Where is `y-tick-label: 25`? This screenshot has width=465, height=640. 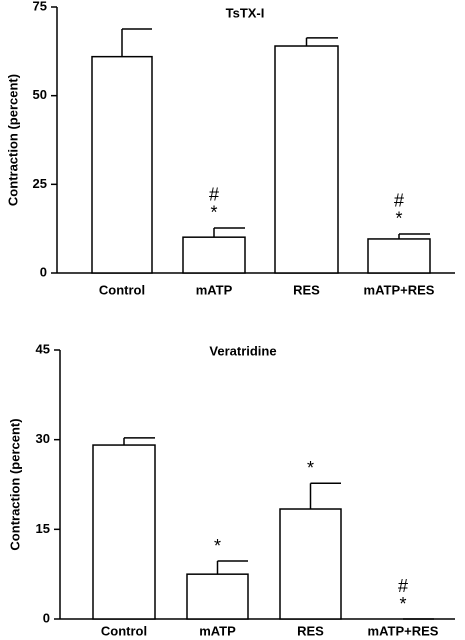 y-tick-label: 25 is located at coordinates (40, 183).